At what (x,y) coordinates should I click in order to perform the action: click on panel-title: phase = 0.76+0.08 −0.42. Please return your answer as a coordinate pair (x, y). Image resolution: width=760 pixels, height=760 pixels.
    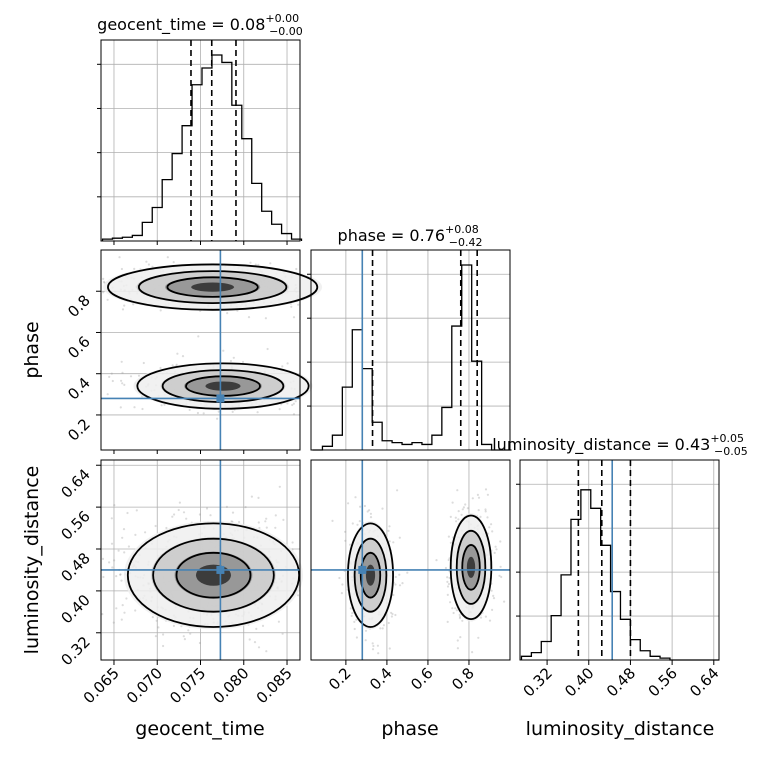
    Looking at the image, I should click on (410, 236).